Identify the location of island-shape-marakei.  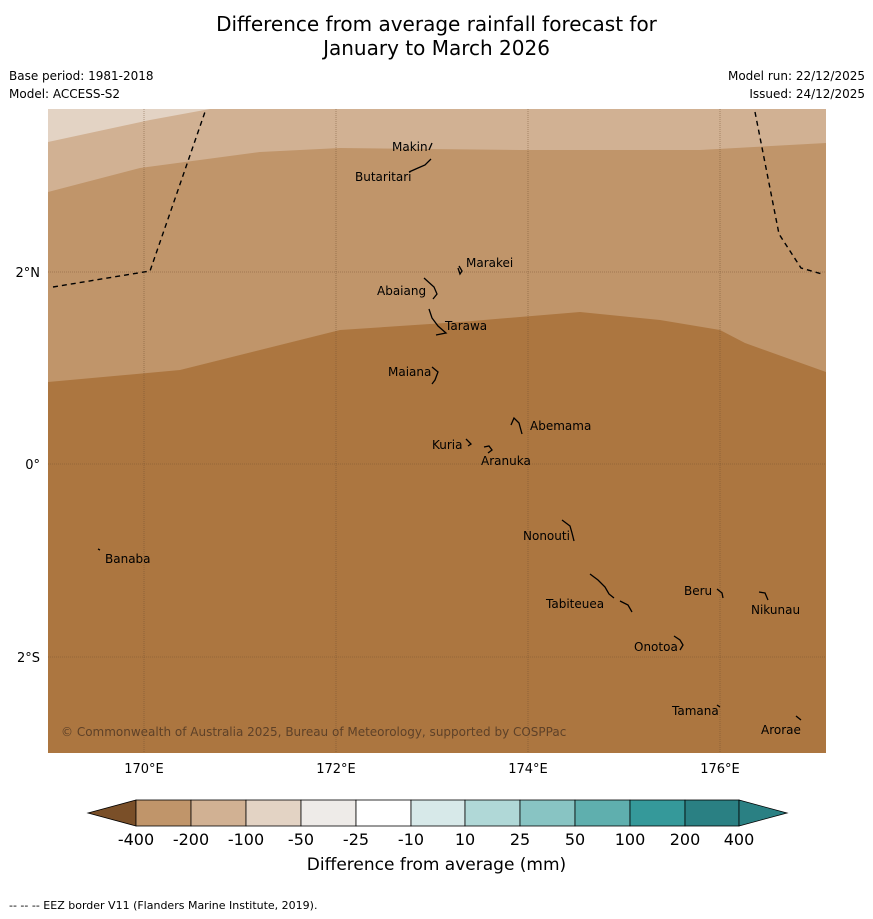
(460, 270).